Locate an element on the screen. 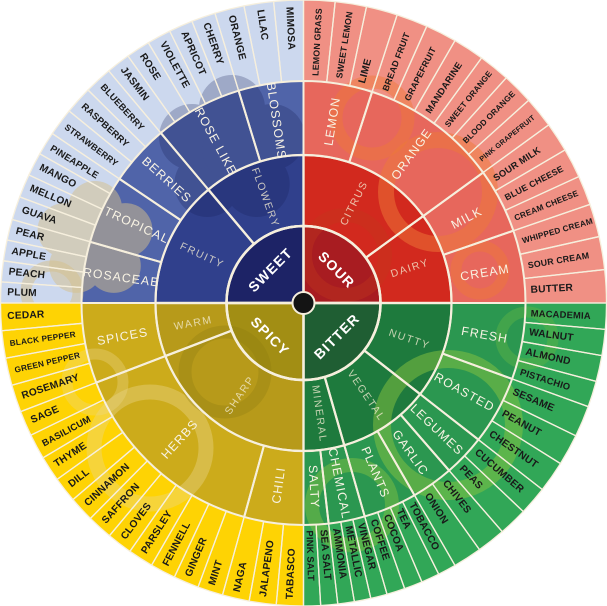 The image size is (607, 606). cell-dill is located at coordinates (96, 466).